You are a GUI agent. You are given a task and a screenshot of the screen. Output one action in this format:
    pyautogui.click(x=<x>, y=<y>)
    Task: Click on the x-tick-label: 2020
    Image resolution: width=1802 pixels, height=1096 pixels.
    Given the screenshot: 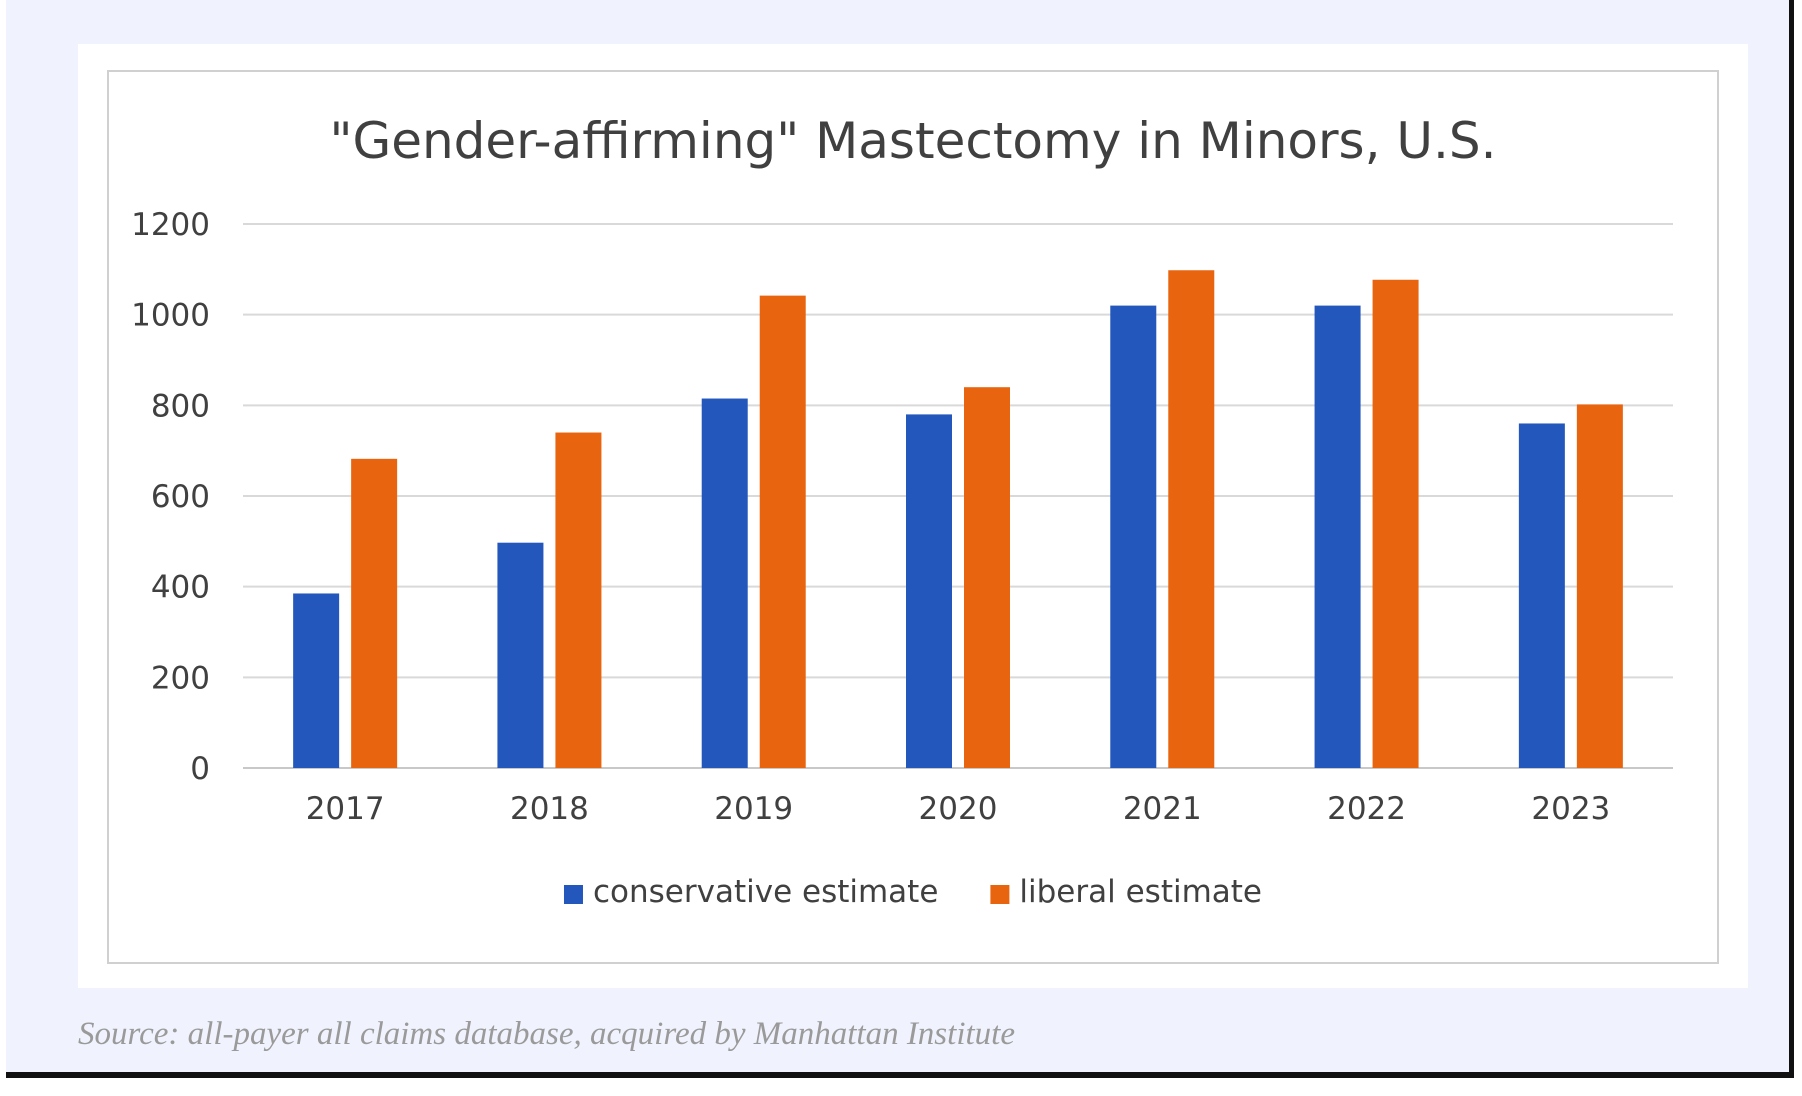 What is the action you would take?
    pyautogui.click(x=958, y=809)
    